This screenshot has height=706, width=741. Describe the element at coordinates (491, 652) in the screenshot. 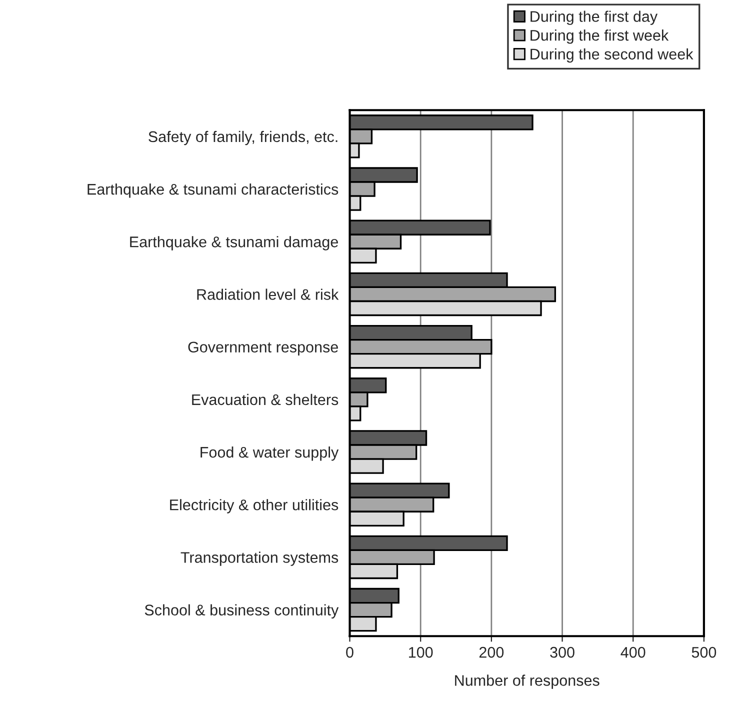

I see `x-tick-label: 200` at that location.